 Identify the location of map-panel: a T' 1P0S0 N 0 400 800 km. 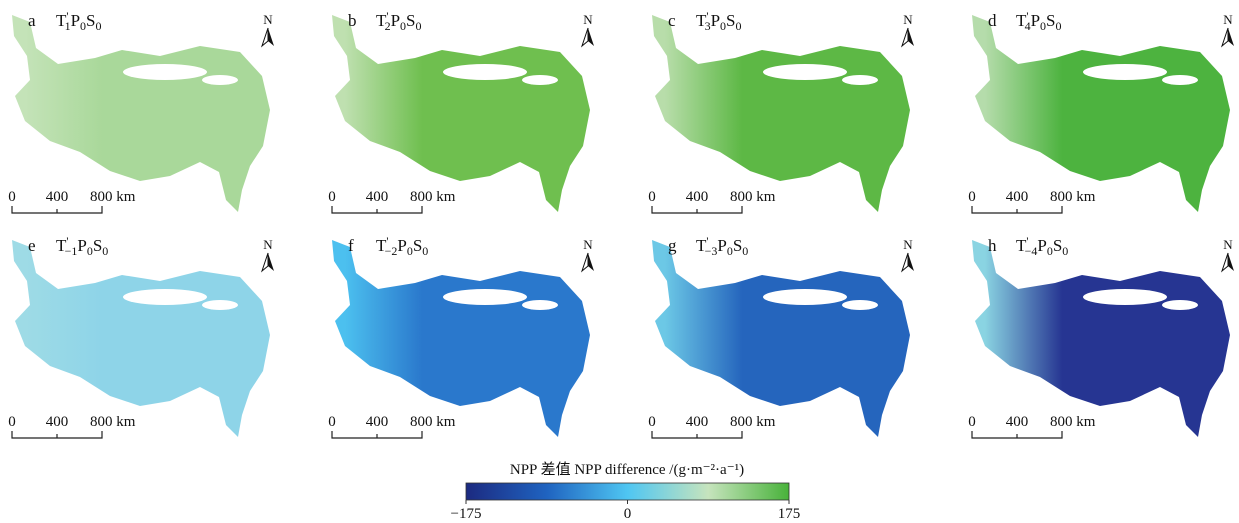
(141, 111).